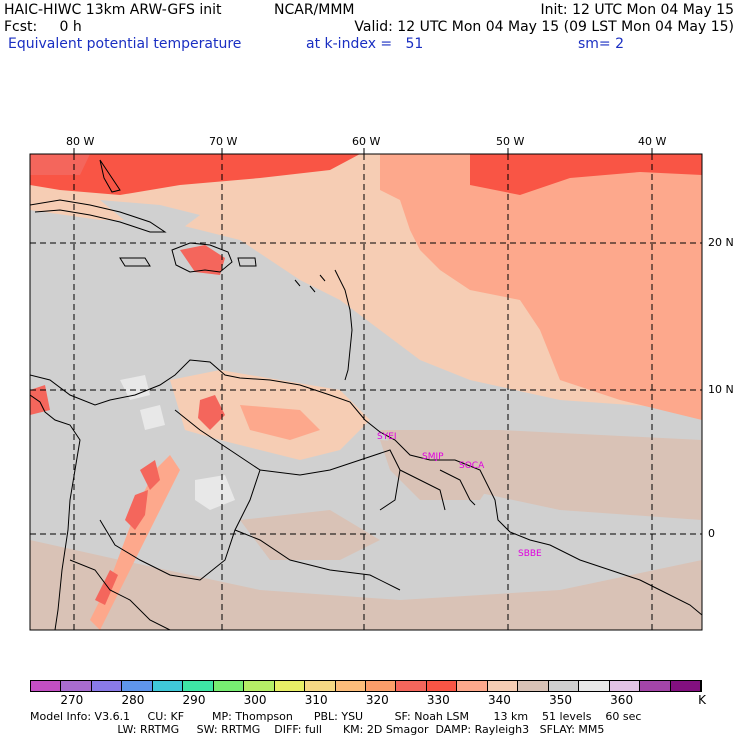  Describe the element at coordinates (702, 700) in the screenshot. I see `colorbar-unit: K` at that location.